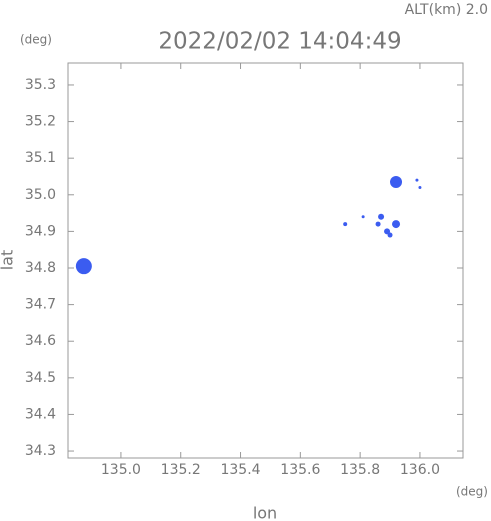 This screenshot has height=521, width=491. I want to click on y-tick-label: 34.9, so click(40, 231).